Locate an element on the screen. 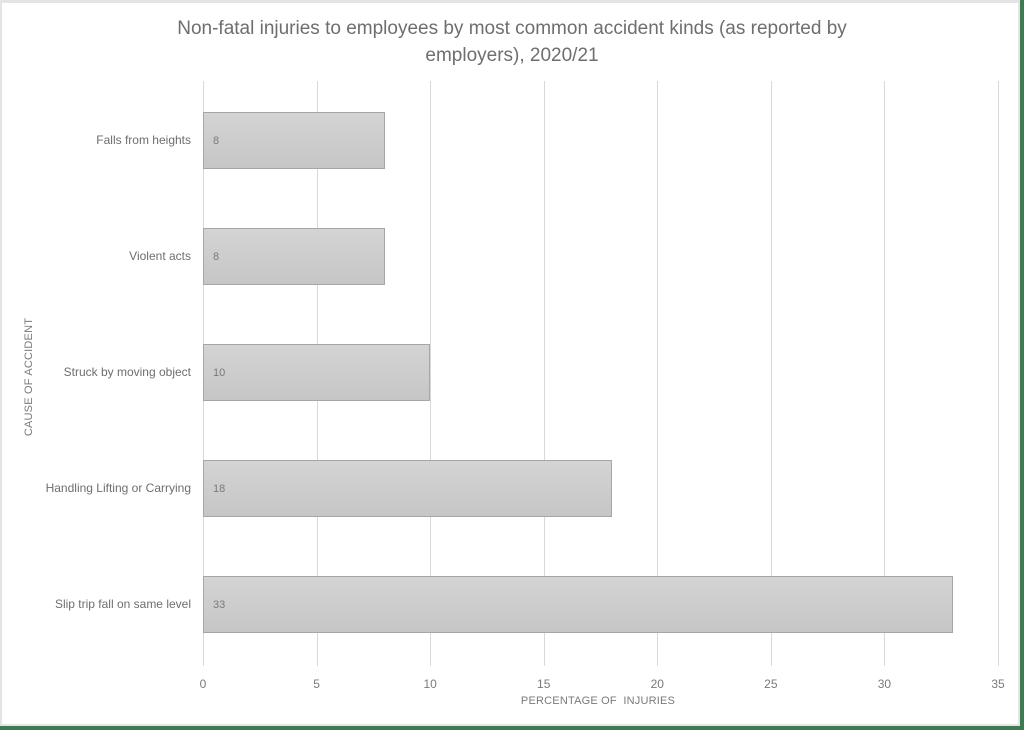 This screenshot has height=730, width=1024. x-tick-label: 15 is located at coordinates (544, 684).